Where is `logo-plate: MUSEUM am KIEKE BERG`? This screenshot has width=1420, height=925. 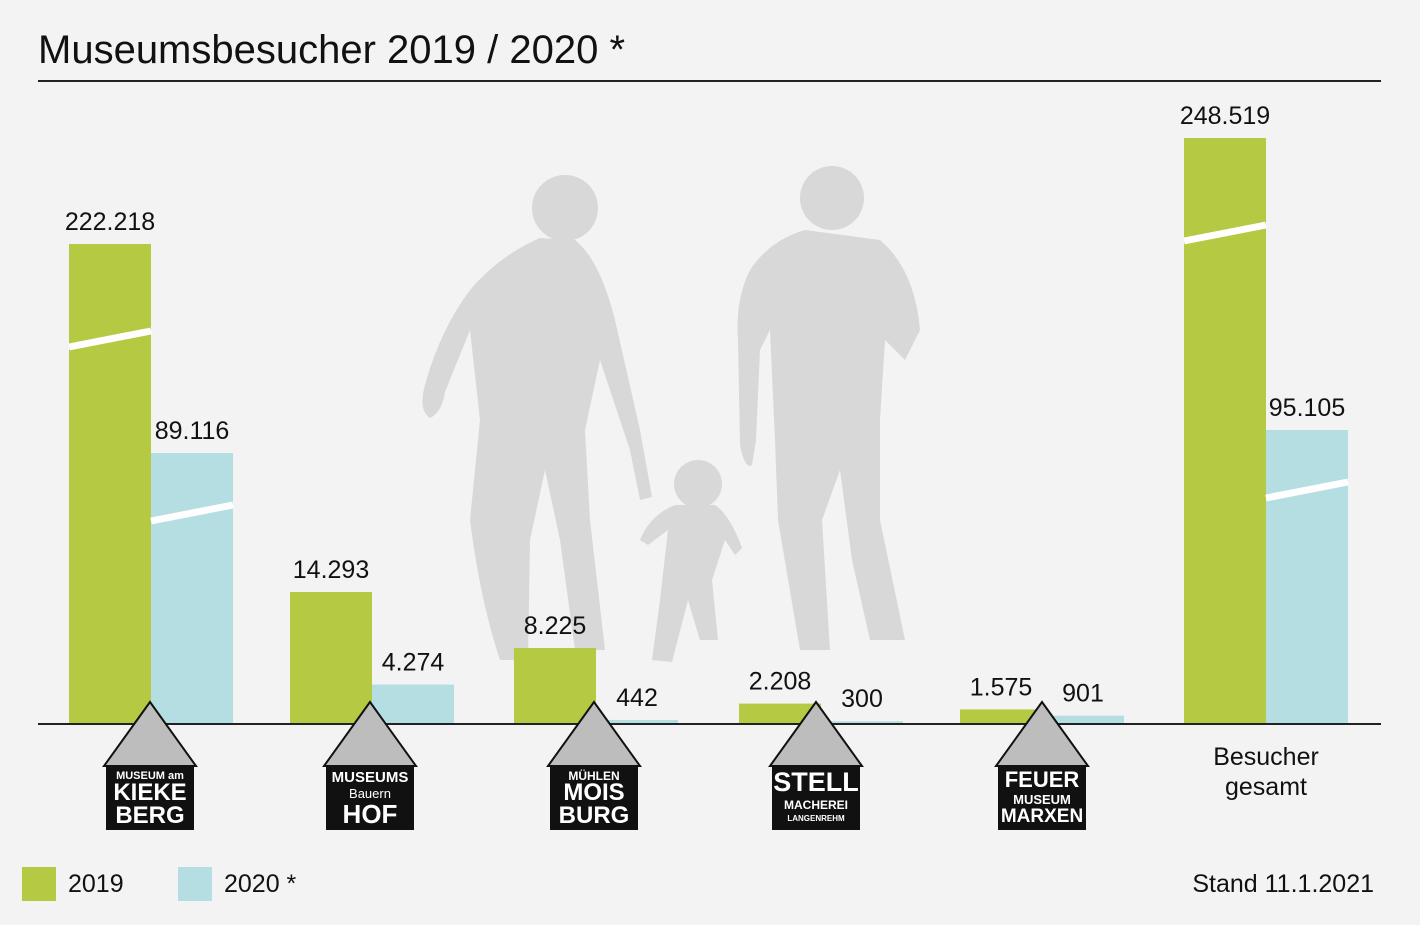
logo-plate: MUSEUM am KIEKE BERG is located at coordinates (150, 798).